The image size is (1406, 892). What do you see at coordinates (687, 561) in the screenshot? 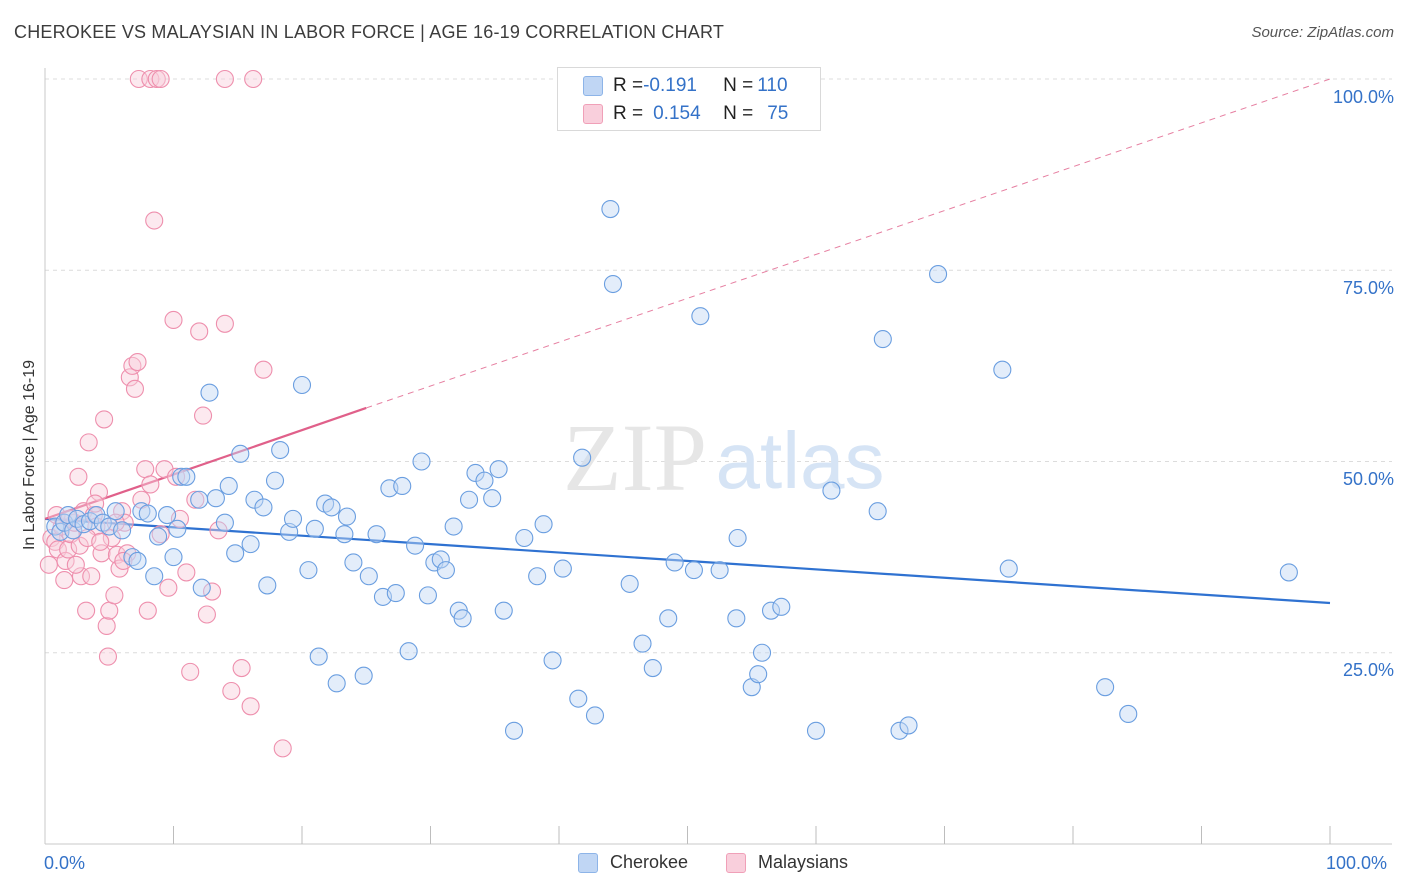
I see `trend-line-cherokee` at bounding box center [687, 561].